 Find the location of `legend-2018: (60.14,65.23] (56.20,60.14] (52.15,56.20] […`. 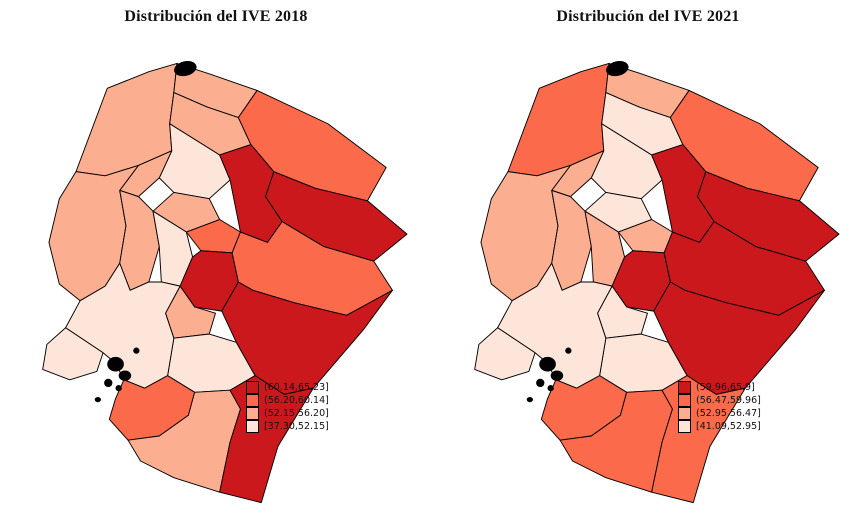

legend-2018: (60.14,65.23] (56.20,60.14] (52.15,56.20] [… is located at coordinates (287, 407).